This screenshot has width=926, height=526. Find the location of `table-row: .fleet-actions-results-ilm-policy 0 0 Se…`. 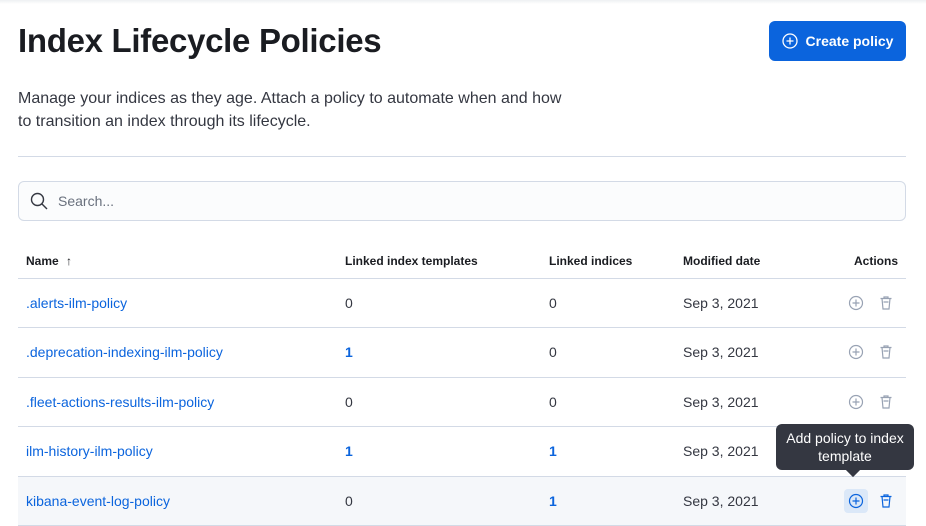

table-row: .fleet-actions-results-ilm-policy 0 0 Se… is located at coordinates (462, 402).